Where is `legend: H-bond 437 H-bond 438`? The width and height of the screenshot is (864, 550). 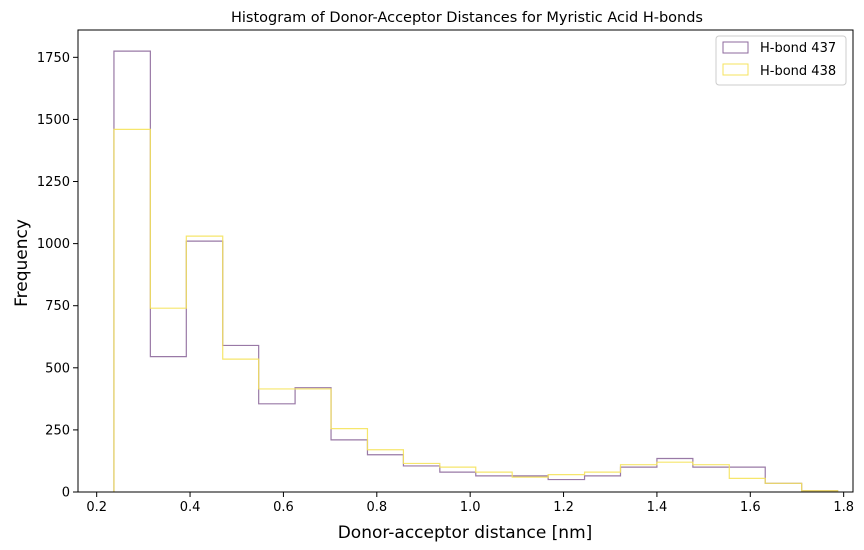 legend: H-bond 437 H-bond 438 is located at coordinates (781, 60).